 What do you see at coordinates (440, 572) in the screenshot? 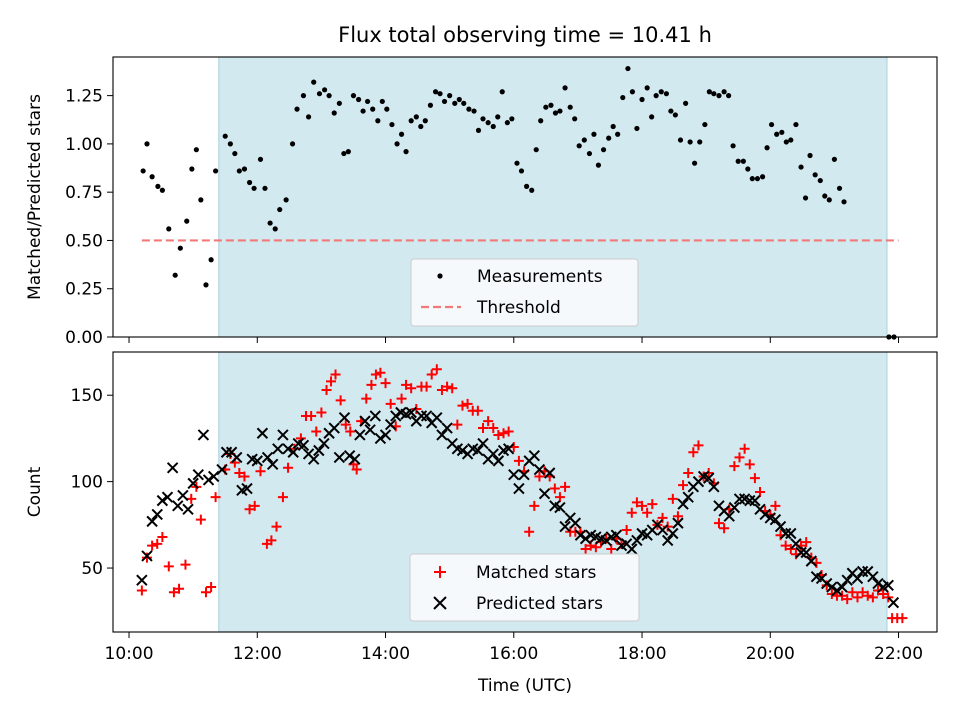
I see `legend-matched-marker` at bounding box center [440, 572].